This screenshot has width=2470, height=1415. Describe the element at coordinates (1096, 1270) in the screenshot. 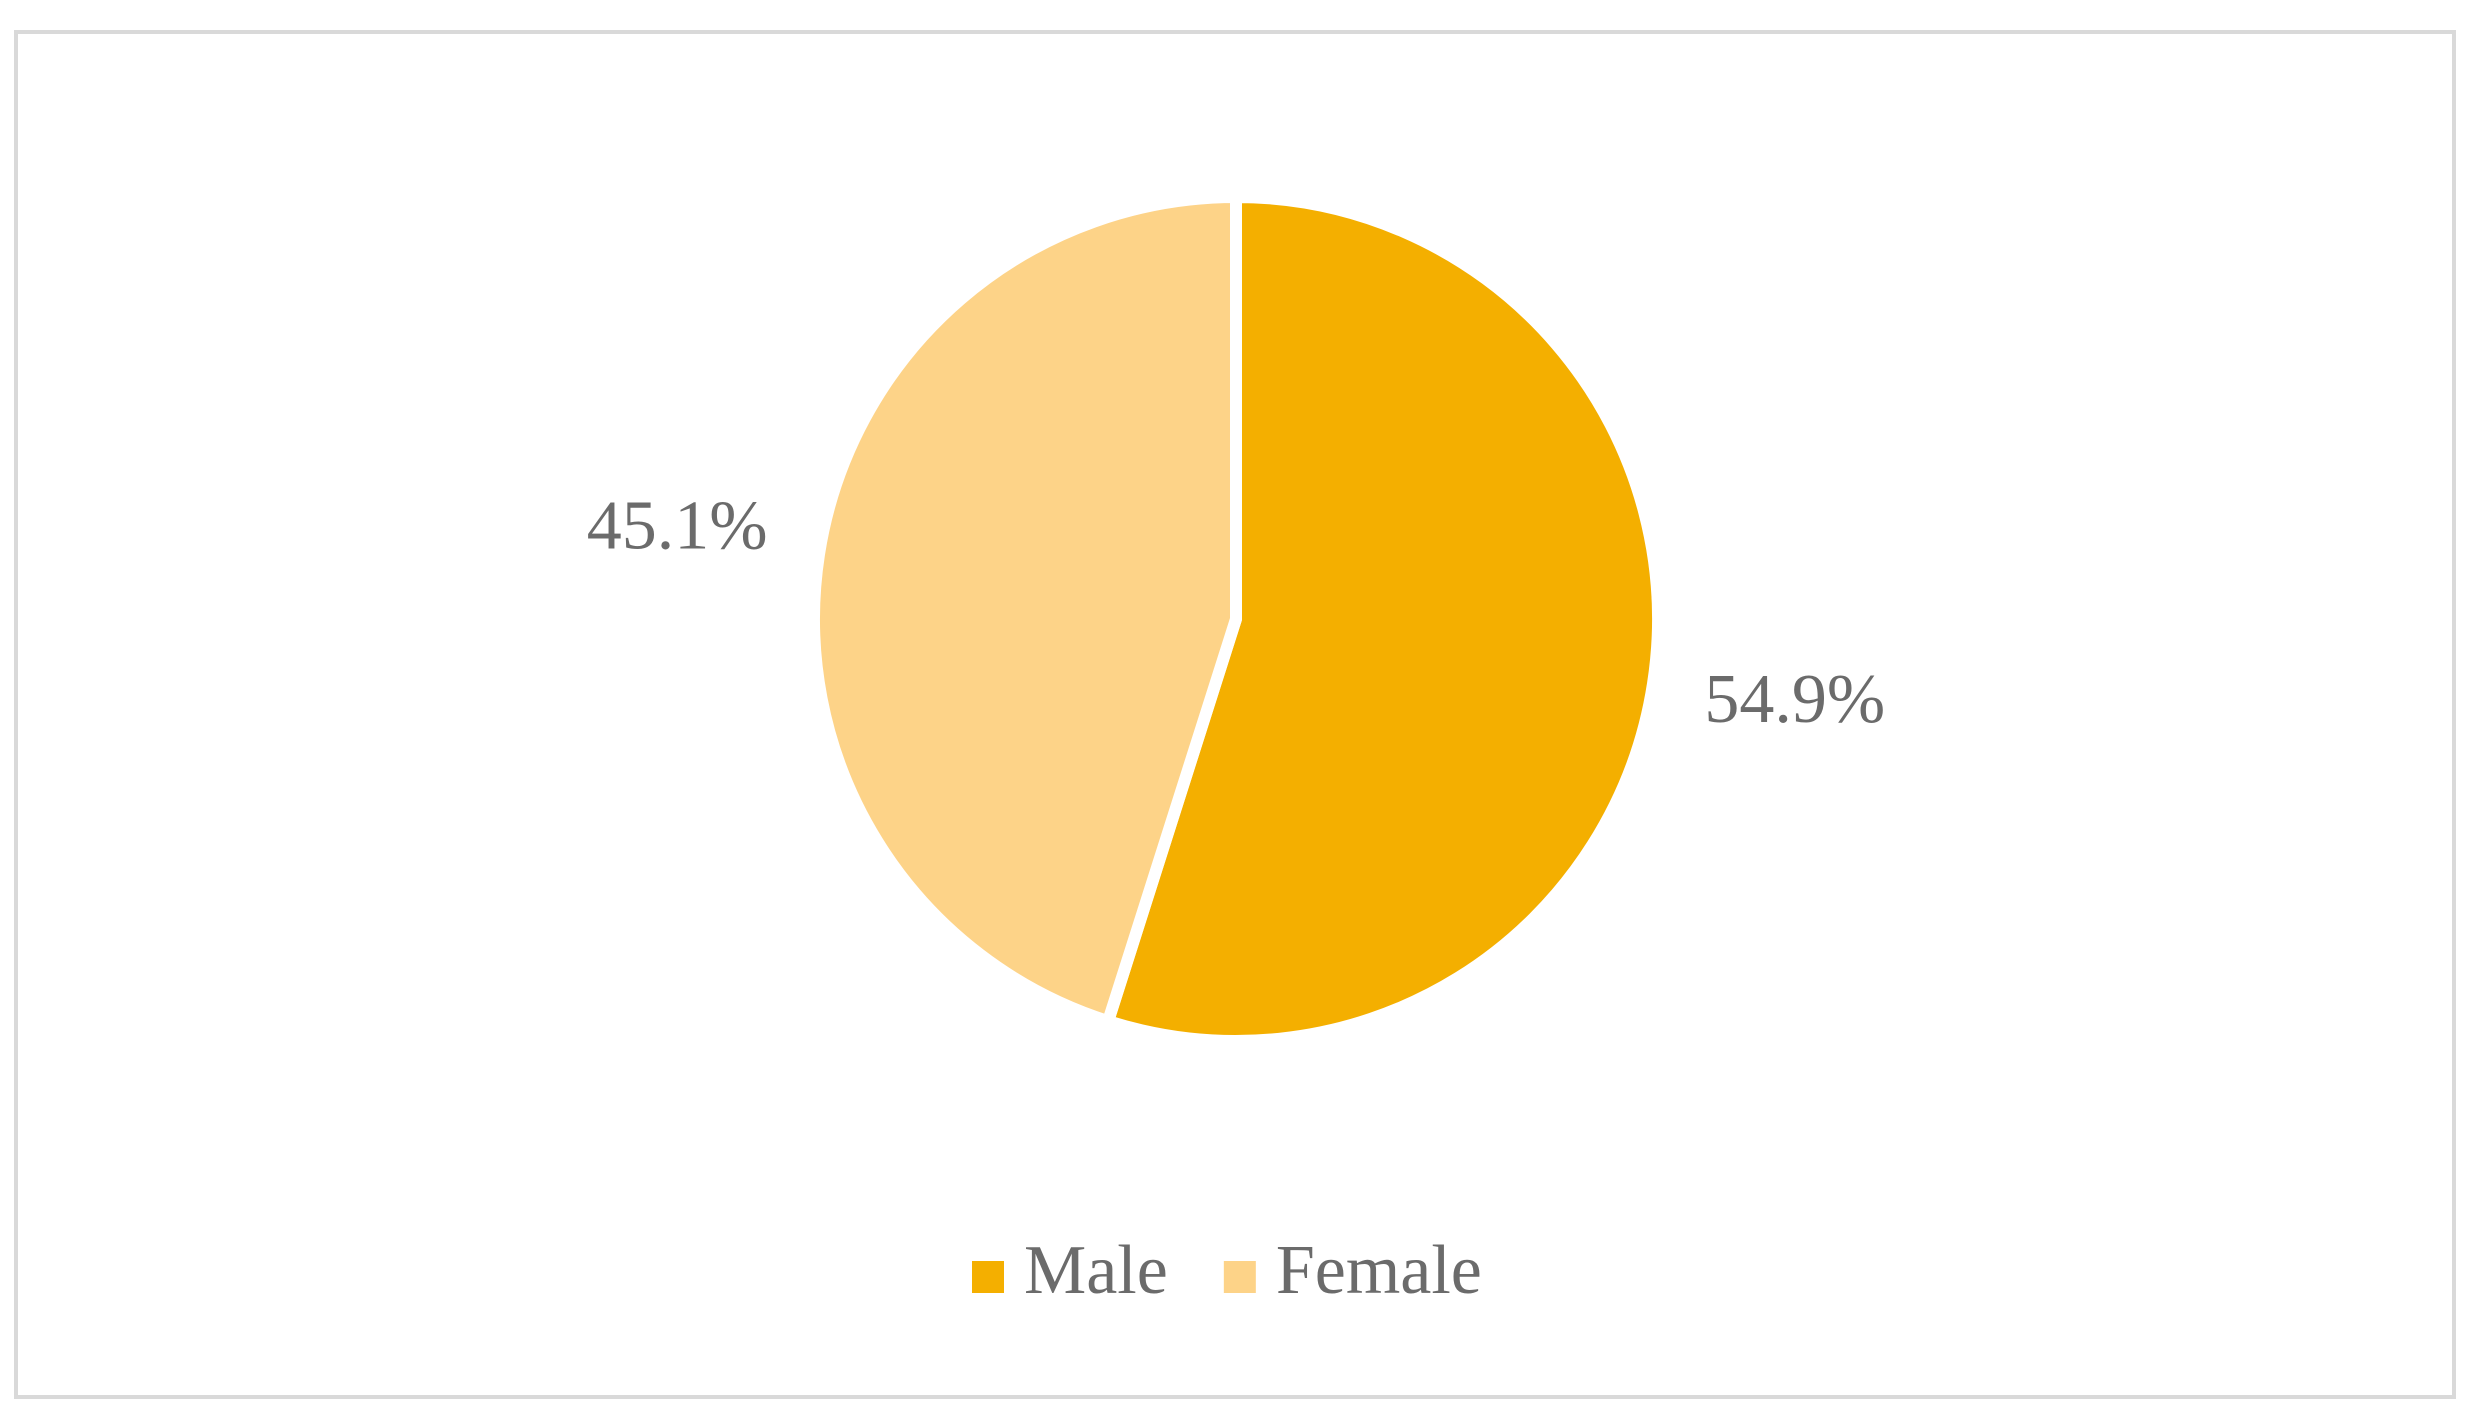

I see `legend-label: Male` at that location.